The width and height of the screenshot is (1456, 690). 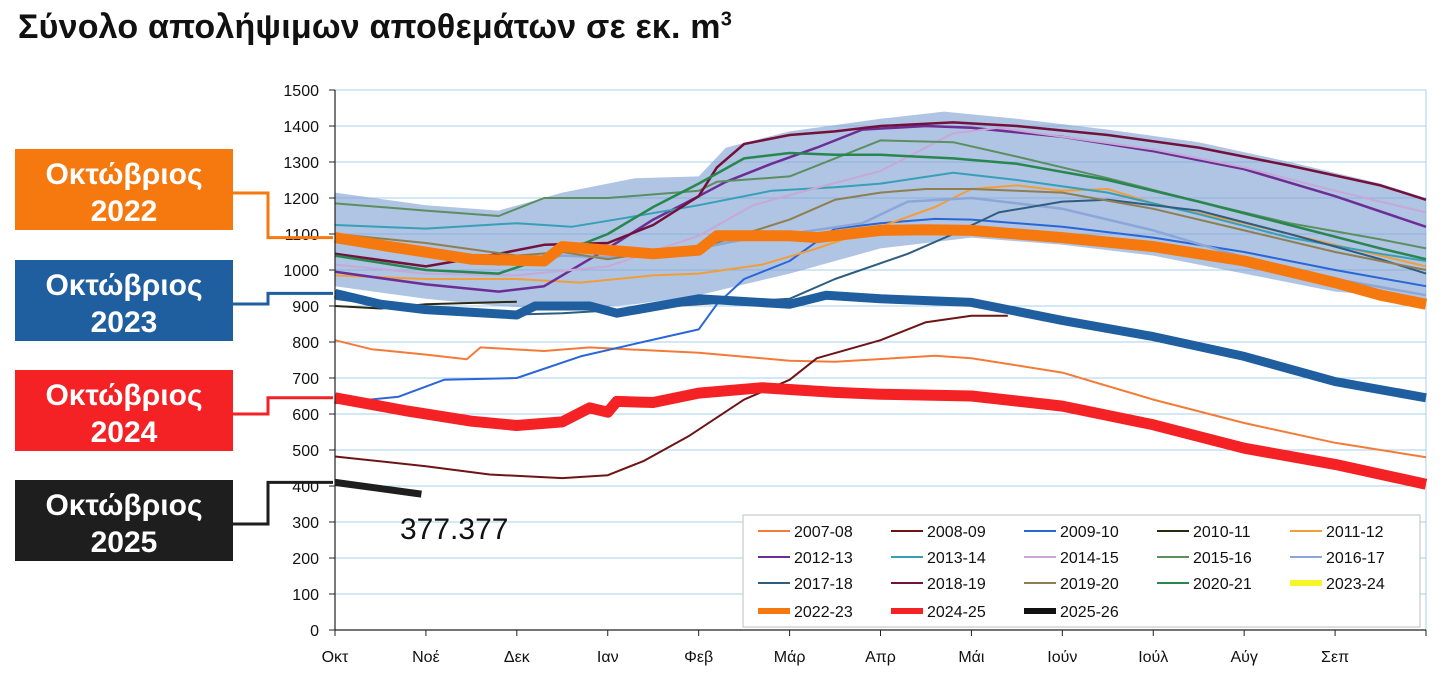 I want to click on y-tick-label: 900, so click(x=305, y=307).